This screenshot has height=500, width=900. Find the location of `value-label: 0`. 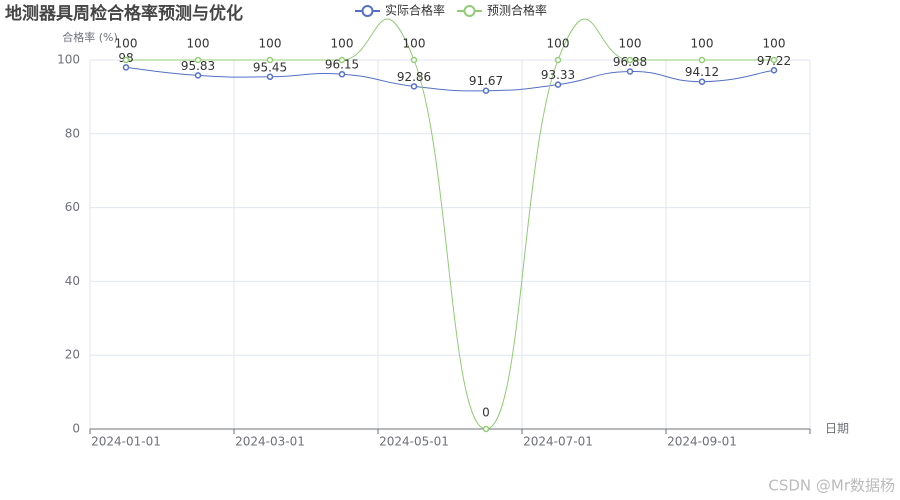

value-label: 0 is located at coordinates (486, 413).